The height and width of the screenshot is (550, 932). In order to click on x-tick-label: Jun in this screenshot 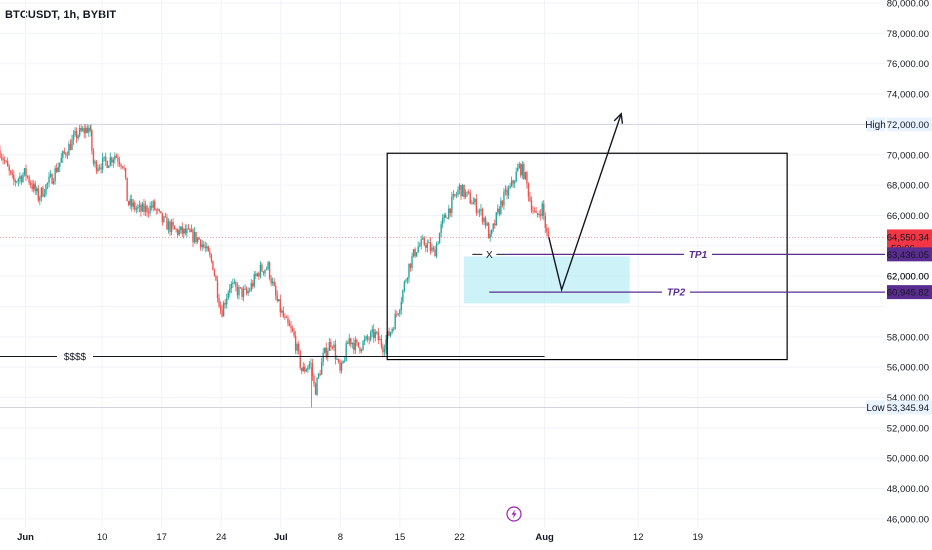, I will do `click(25, 537)`.